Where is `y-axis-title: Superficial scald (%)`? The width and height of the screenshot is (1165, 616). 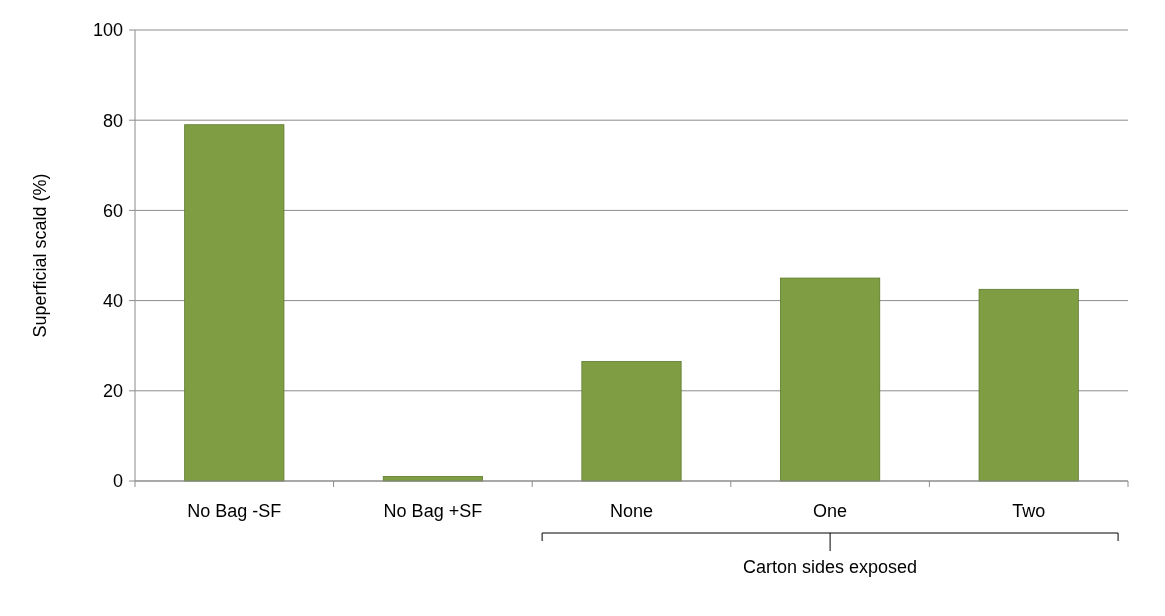
y-axis-title: Superficial scald (%) is located at coordinates (40, 255).